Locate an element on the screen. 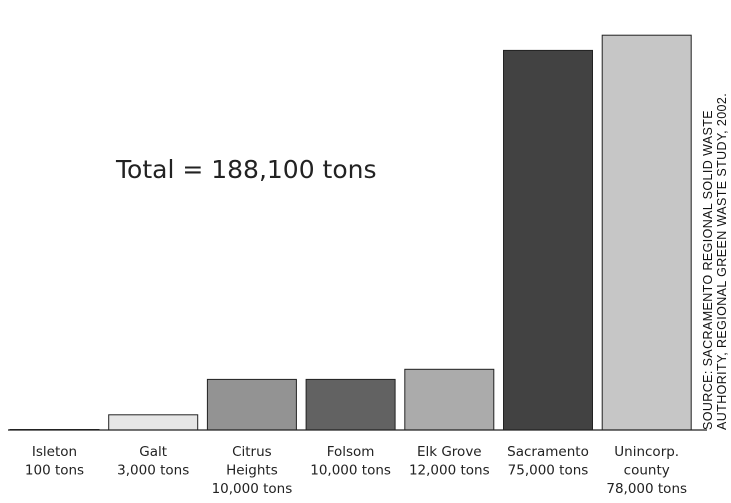 Image resolution: width=731 pixels, height=503 pixels. bar-citrus is located at coordinates (251, 404).